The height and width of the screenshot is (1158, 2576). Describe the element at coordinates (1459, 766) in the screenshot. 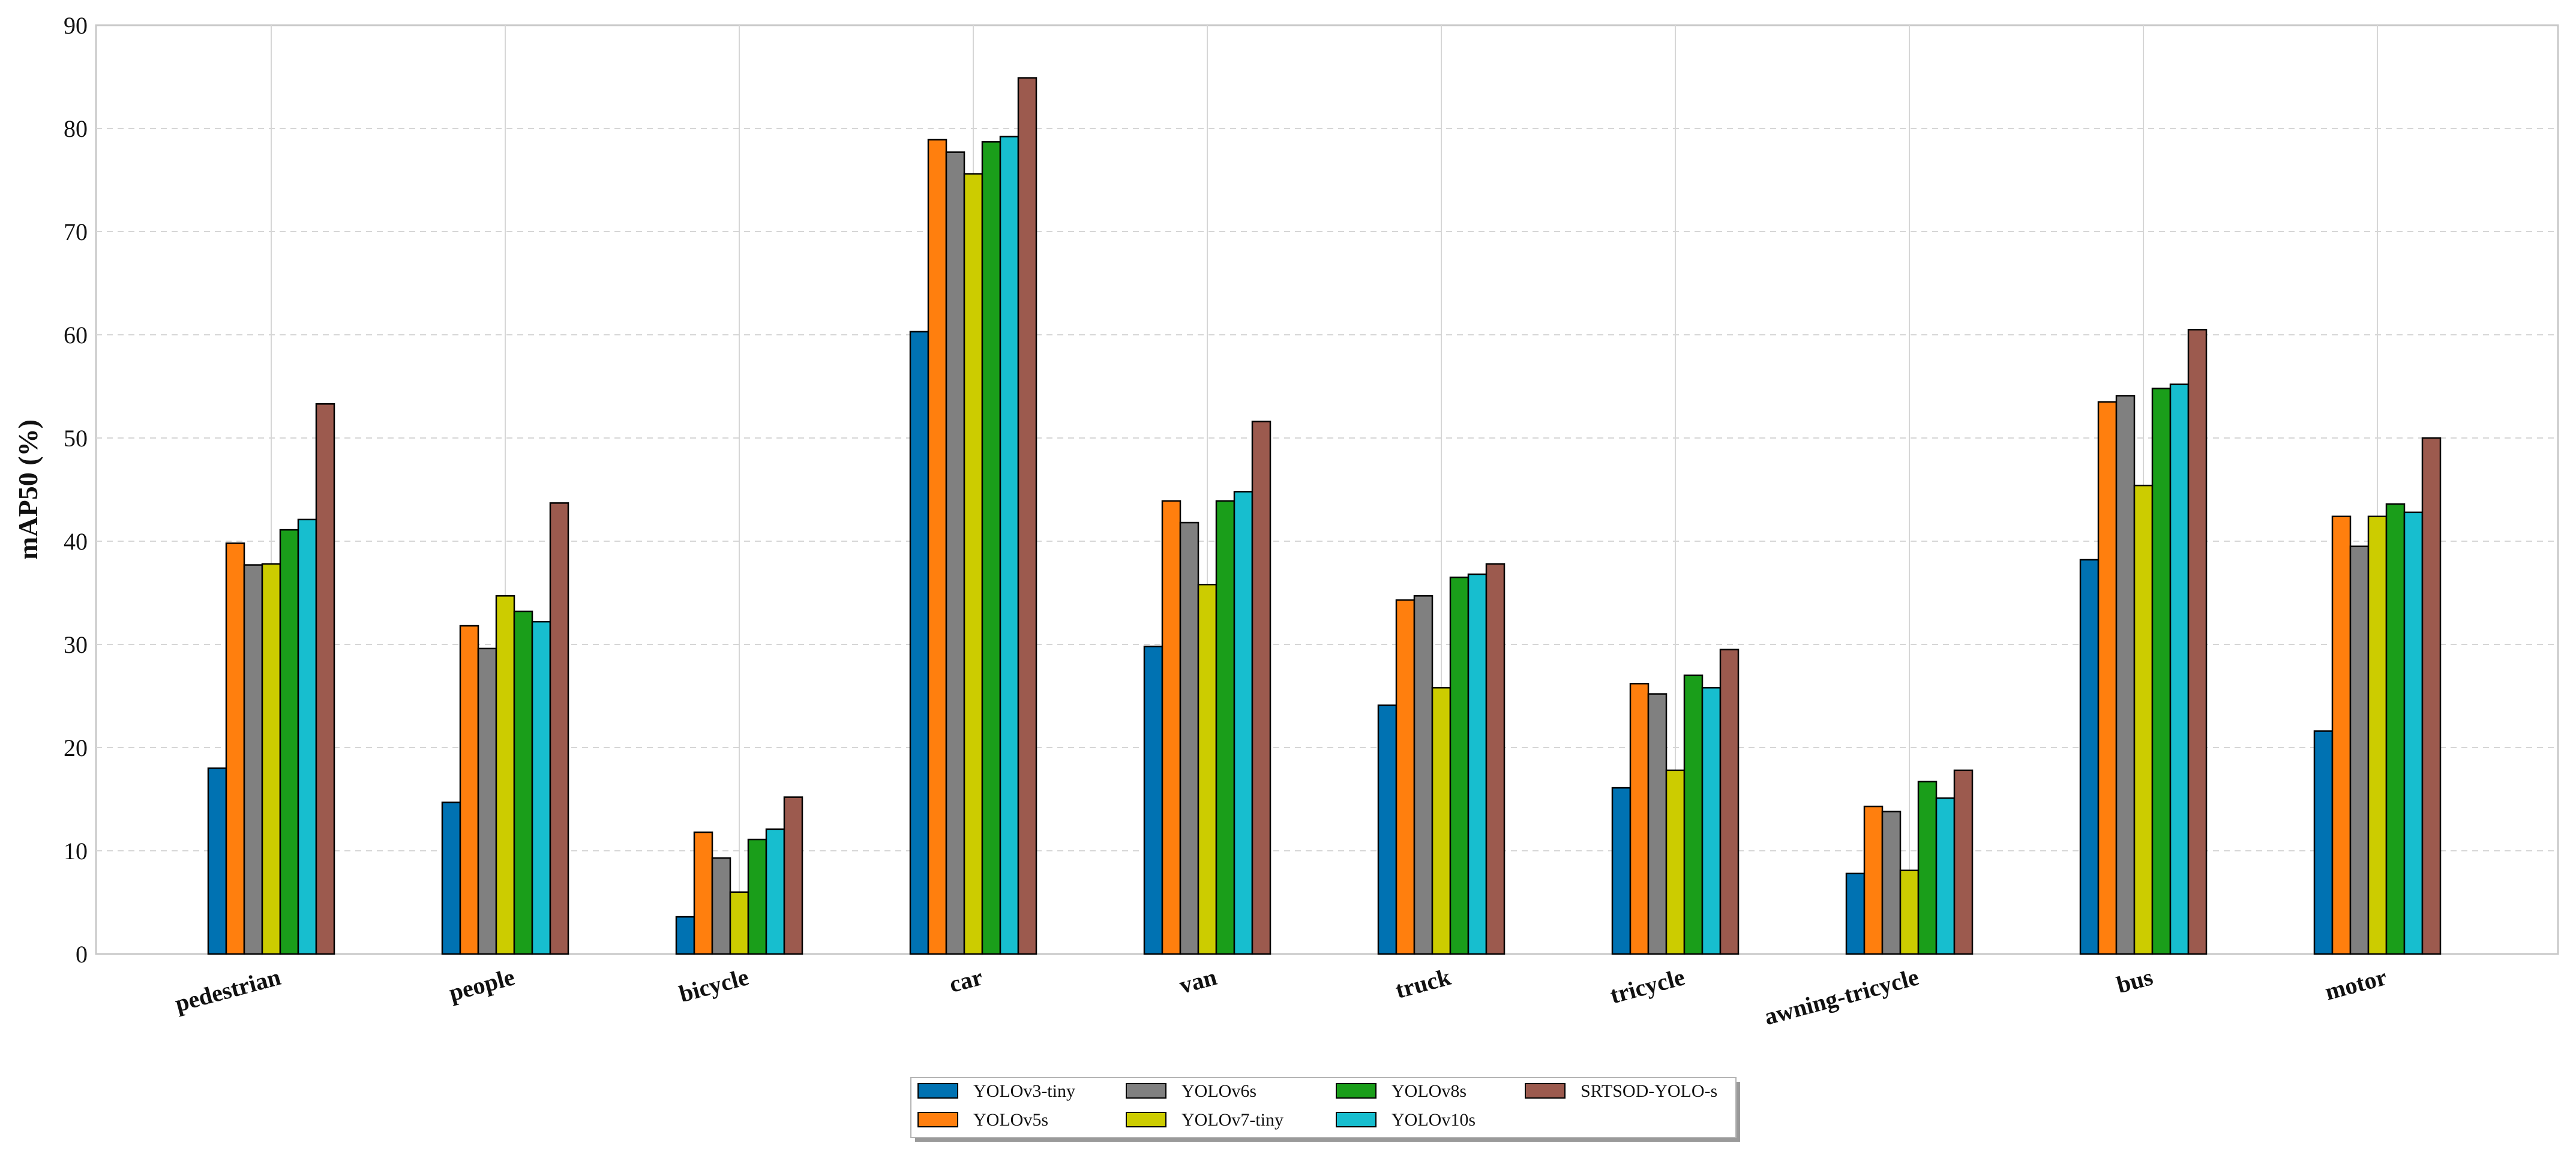

I see `bar-yolov8s-truck` at that location.